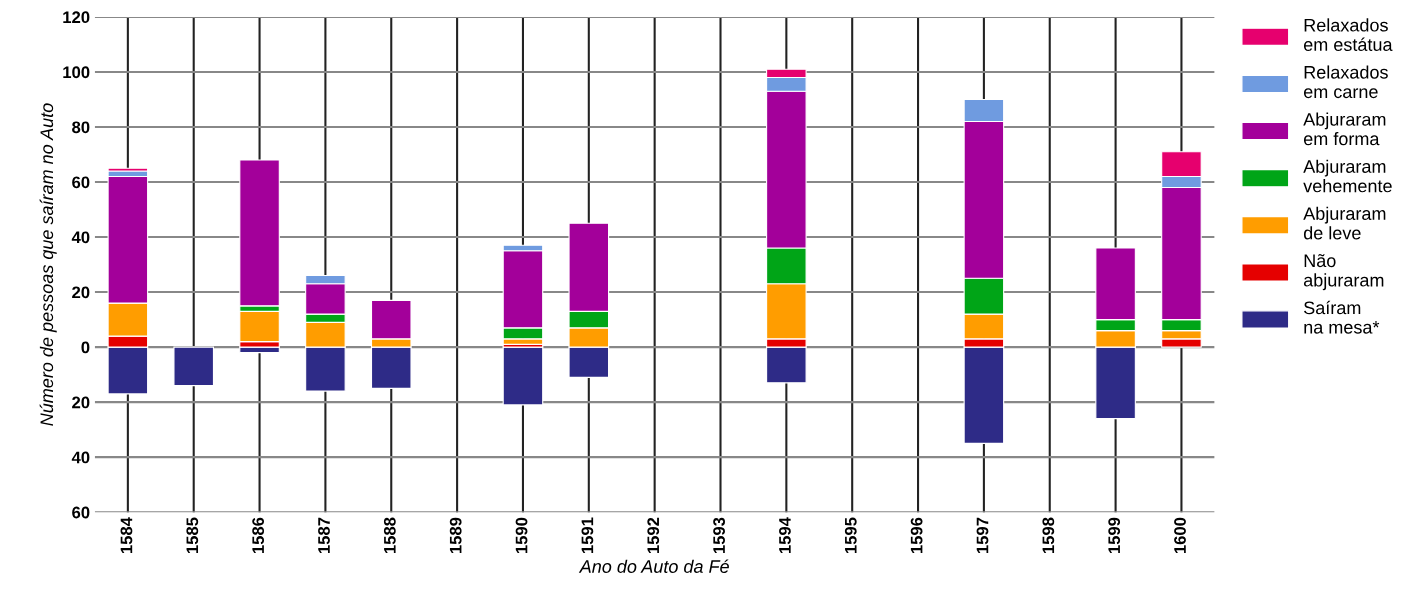 The width and height of the screenshot is (1417, 604). What do you see at coordinates (1343, 272) in the screenshot?
I see `legend-label: Não abjuraram` at bounding box center [1343, 272].